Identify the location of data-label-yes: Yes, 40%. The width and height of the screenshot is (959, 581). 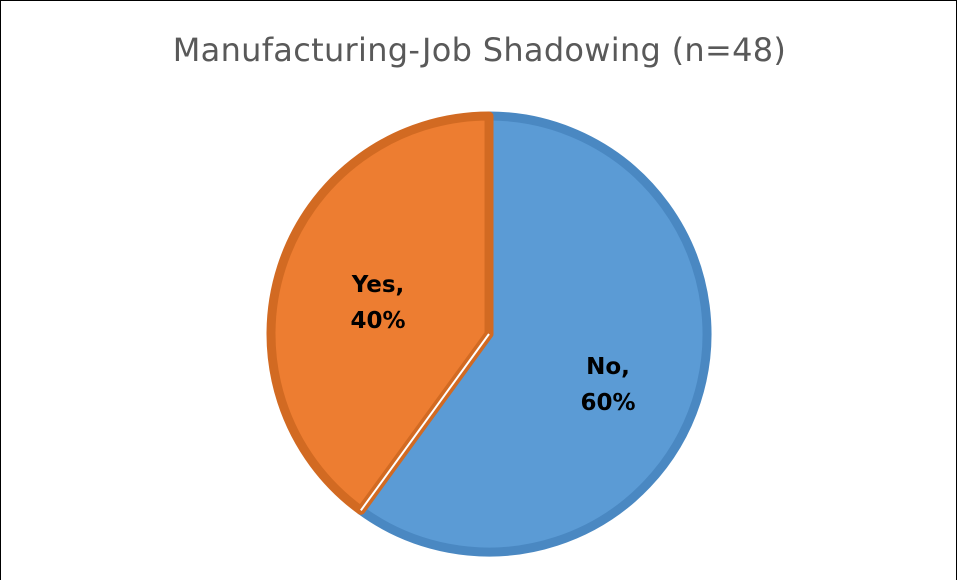
(377, 303).